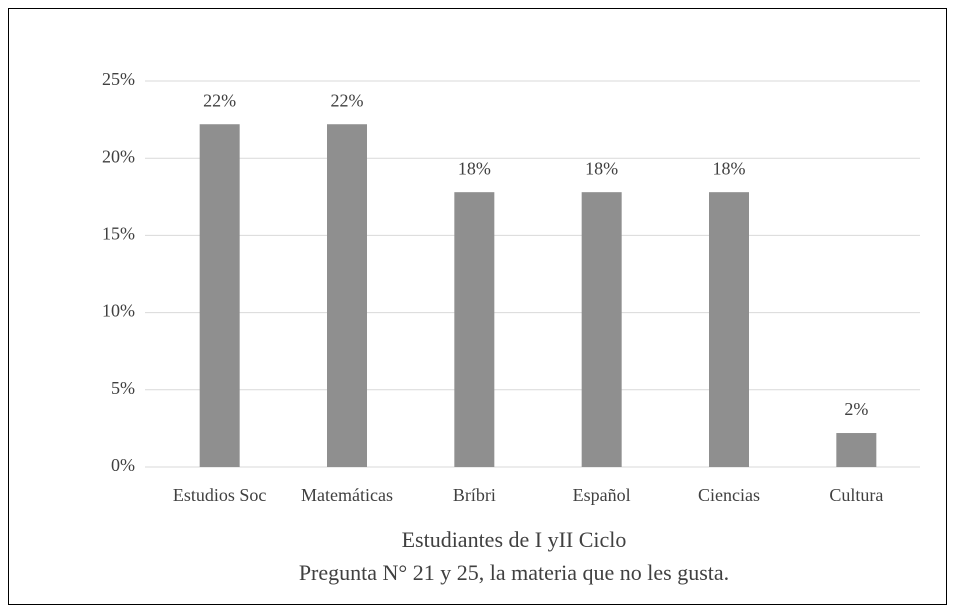 This screenshot has height=610, width=955. What do you see at coordinates (729, 495) in the screenshot?
I see `x-tick-label: Ciencias` at bounding box center [729, 495].